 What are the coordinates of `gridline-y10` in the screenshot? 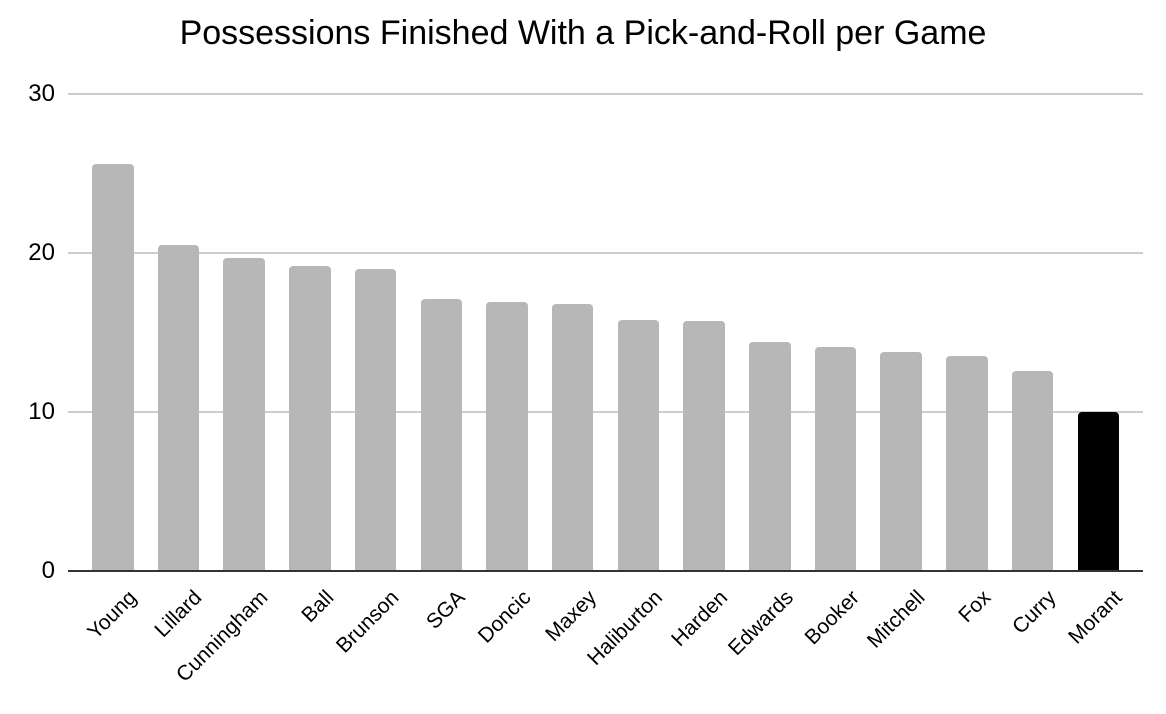 It's located at (605, 412).